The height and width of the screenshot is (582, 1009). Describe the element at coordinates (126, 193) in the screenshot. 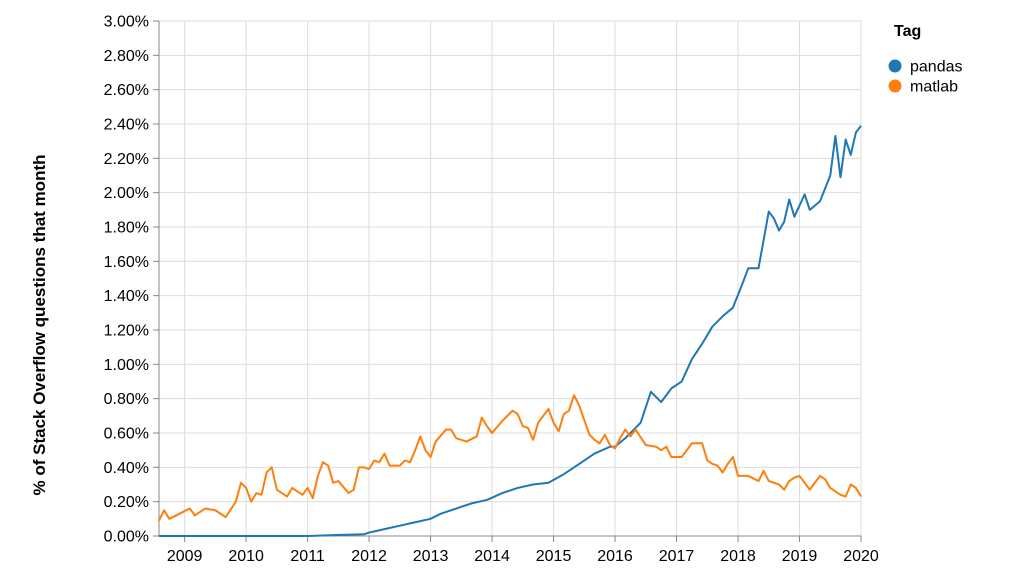

I see `y-tick-label: 2.00%` at that location.